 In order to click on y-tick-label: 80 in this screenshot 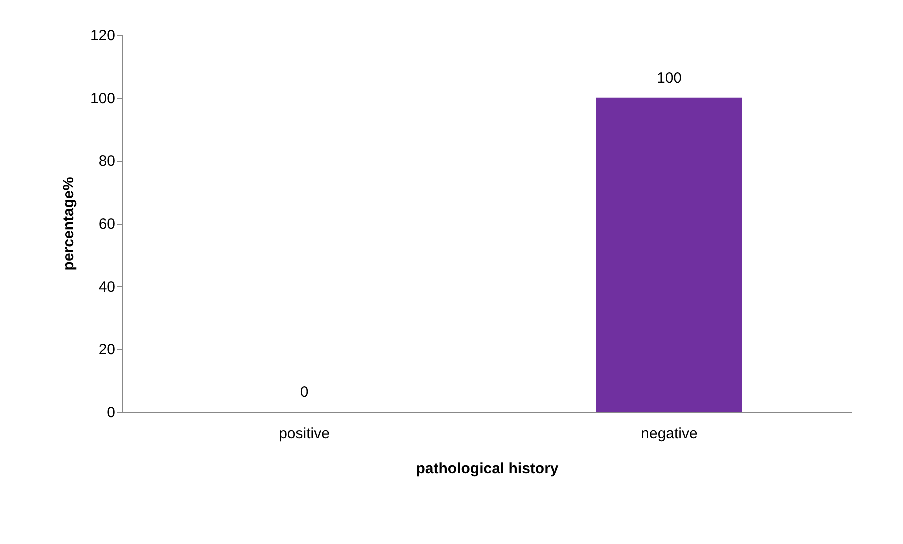, I will do `click(107, 161)`.